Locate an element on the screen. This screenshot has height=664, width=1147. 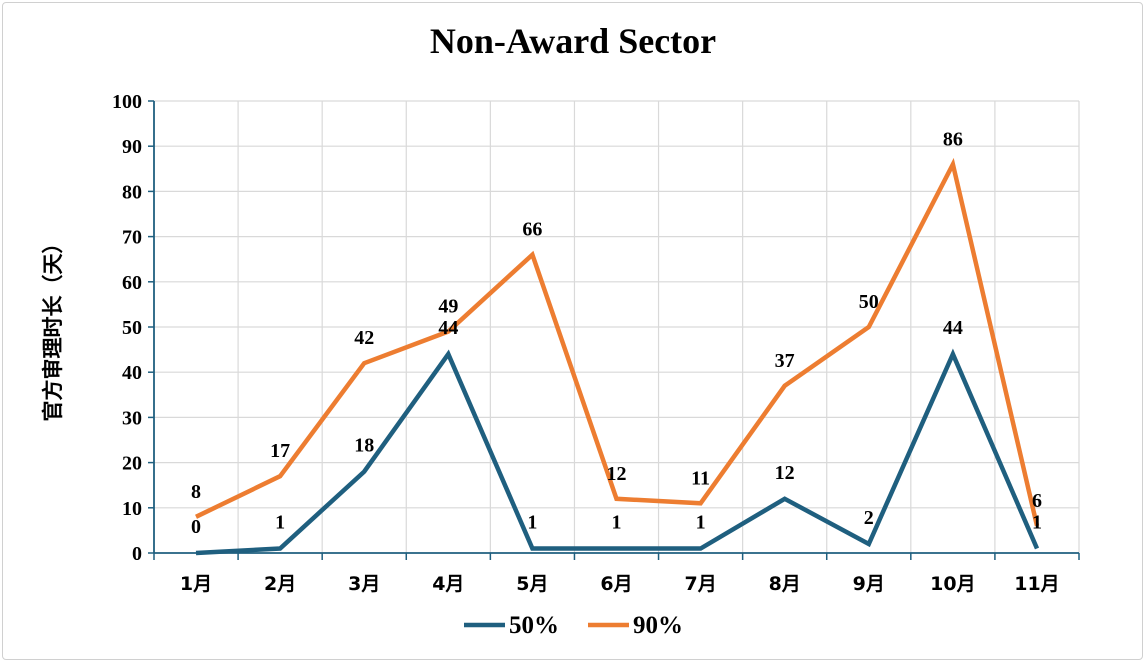
data-label: 66 is located at coordinates (532, 230).